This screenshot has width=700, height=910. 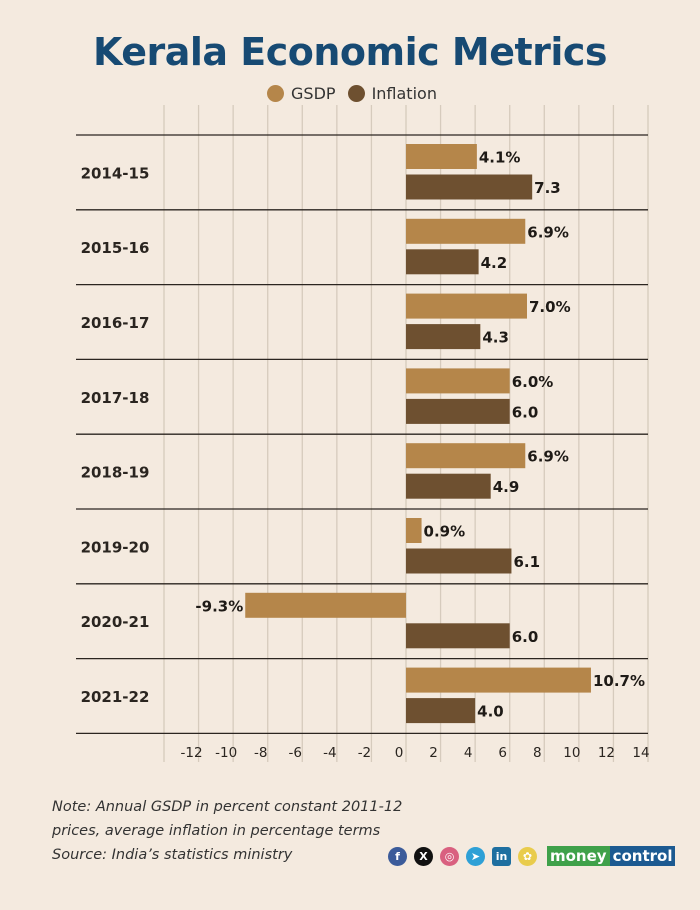 What do you see at coordinates (115, 323) in the screenshot?
I see `category-label: 2016-17` at bounding box center [115, 323].